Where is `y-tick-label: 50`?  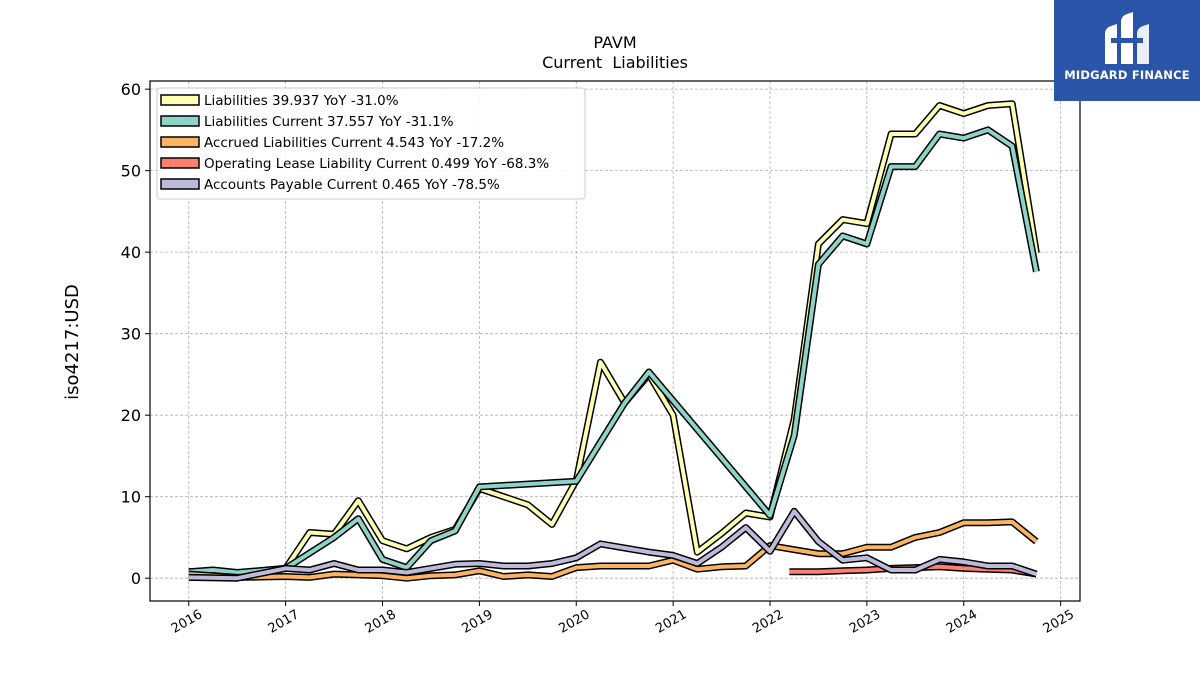 y-tick-label: 50 is located at coordinates (131, 171).